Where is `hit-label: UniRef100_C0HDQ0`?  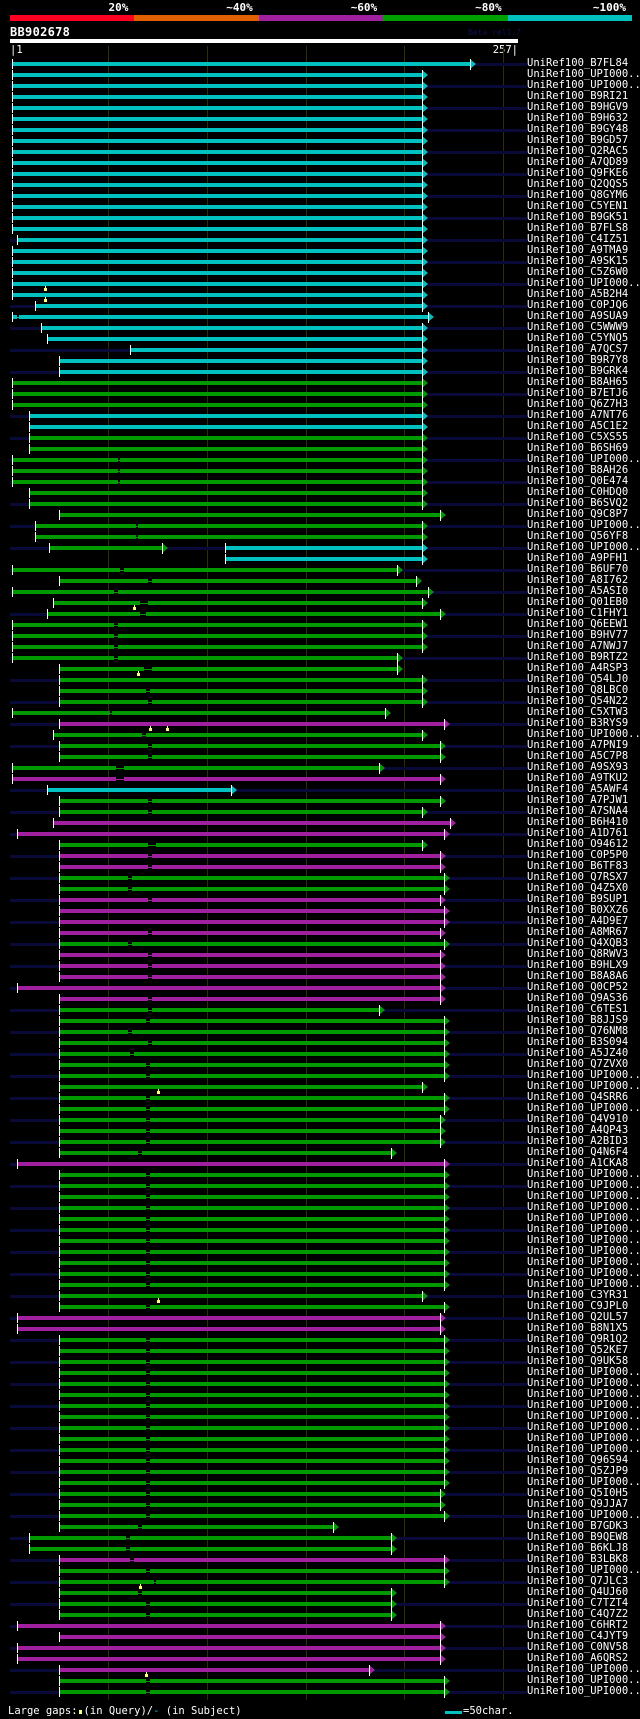
hit-label: UniRef100_C0HDQ0 is located at coordinates (578, 492).